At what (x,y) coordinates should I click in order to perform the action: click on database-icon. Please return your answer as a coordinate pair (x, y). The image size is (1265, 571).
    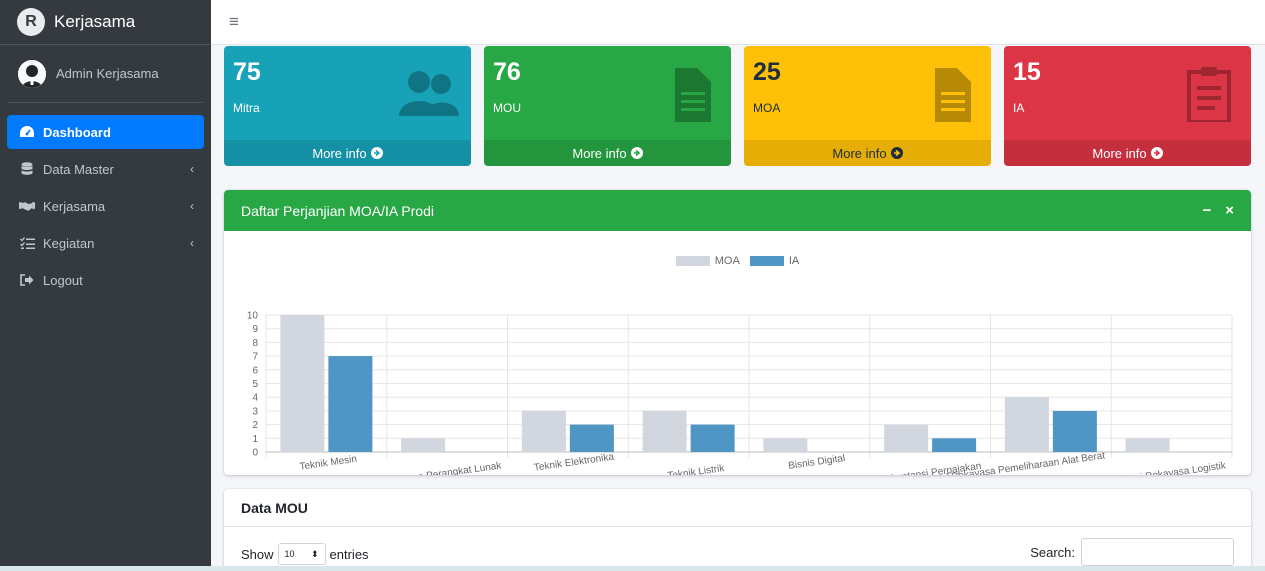
    Looking at the image, I should click on (27, 169).